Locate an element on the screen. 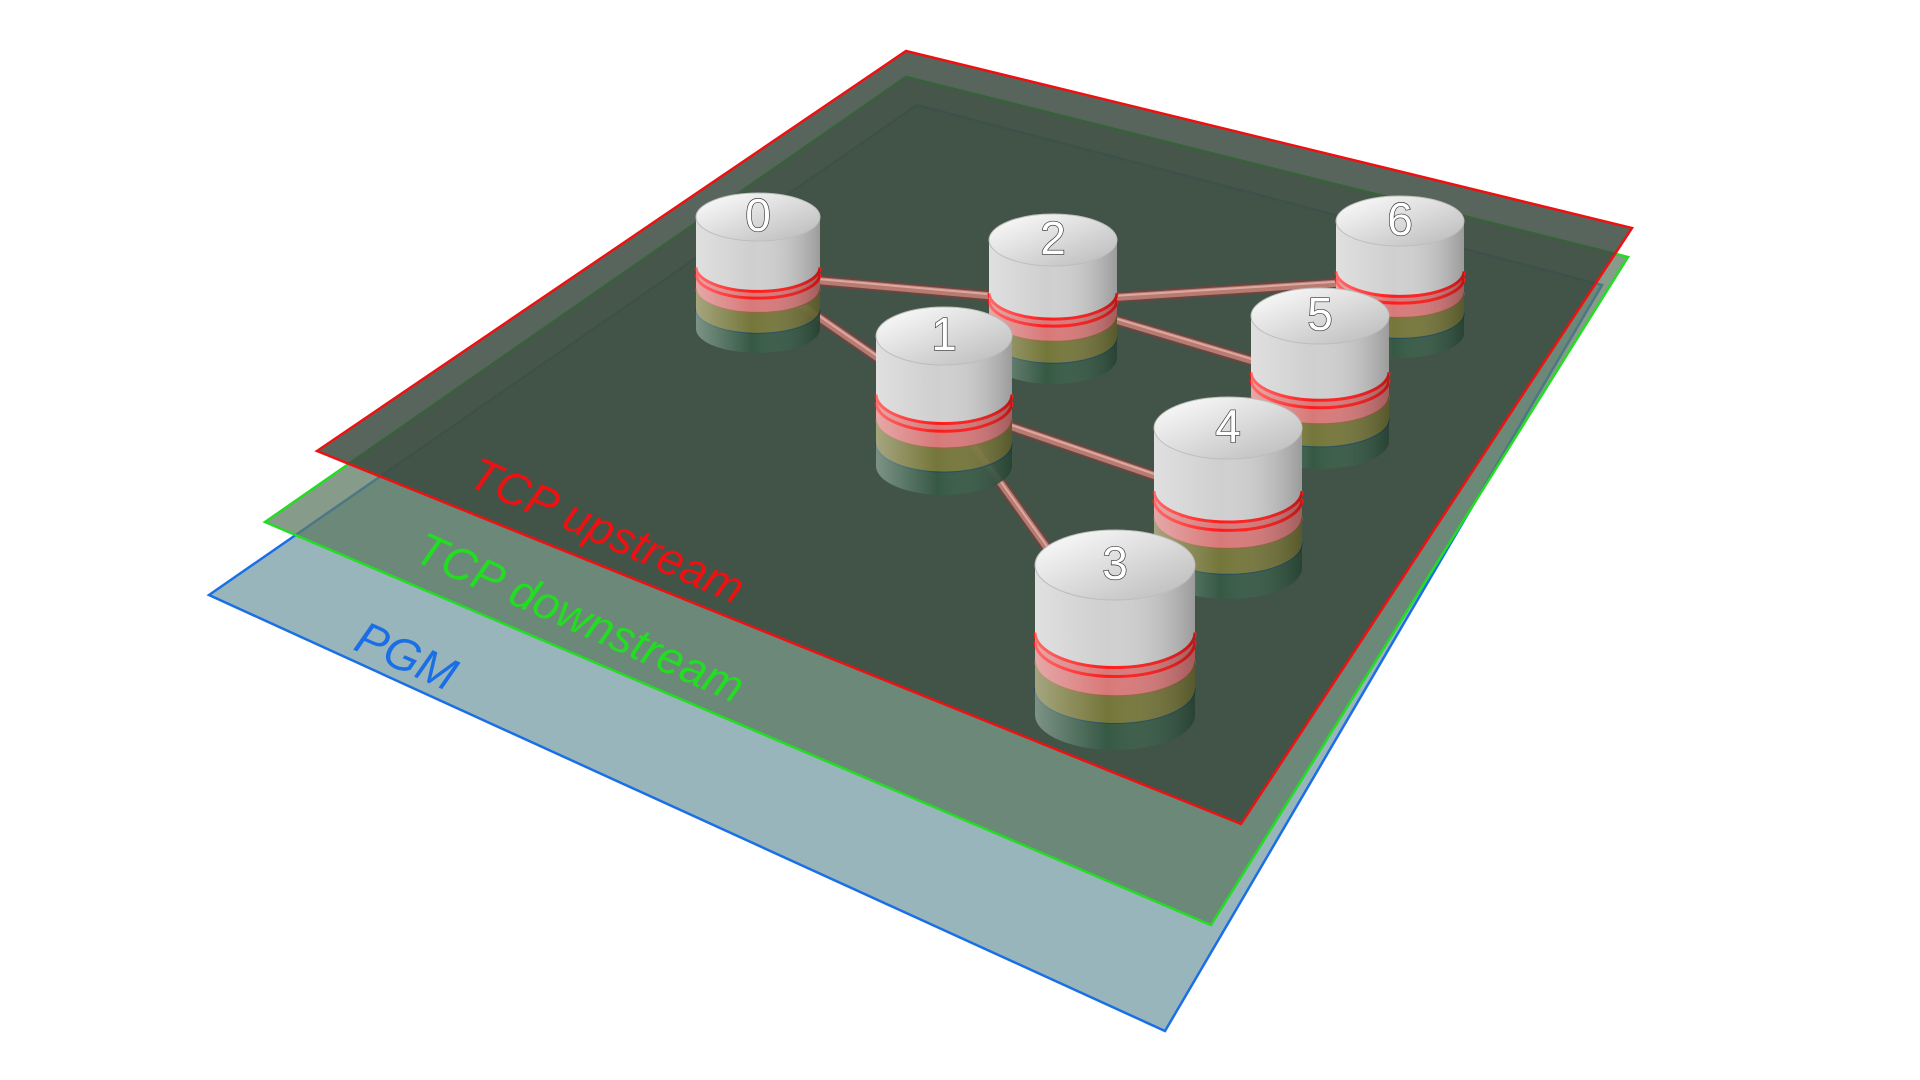  node-6-label: 6 is located at coordinates (1400, 219).